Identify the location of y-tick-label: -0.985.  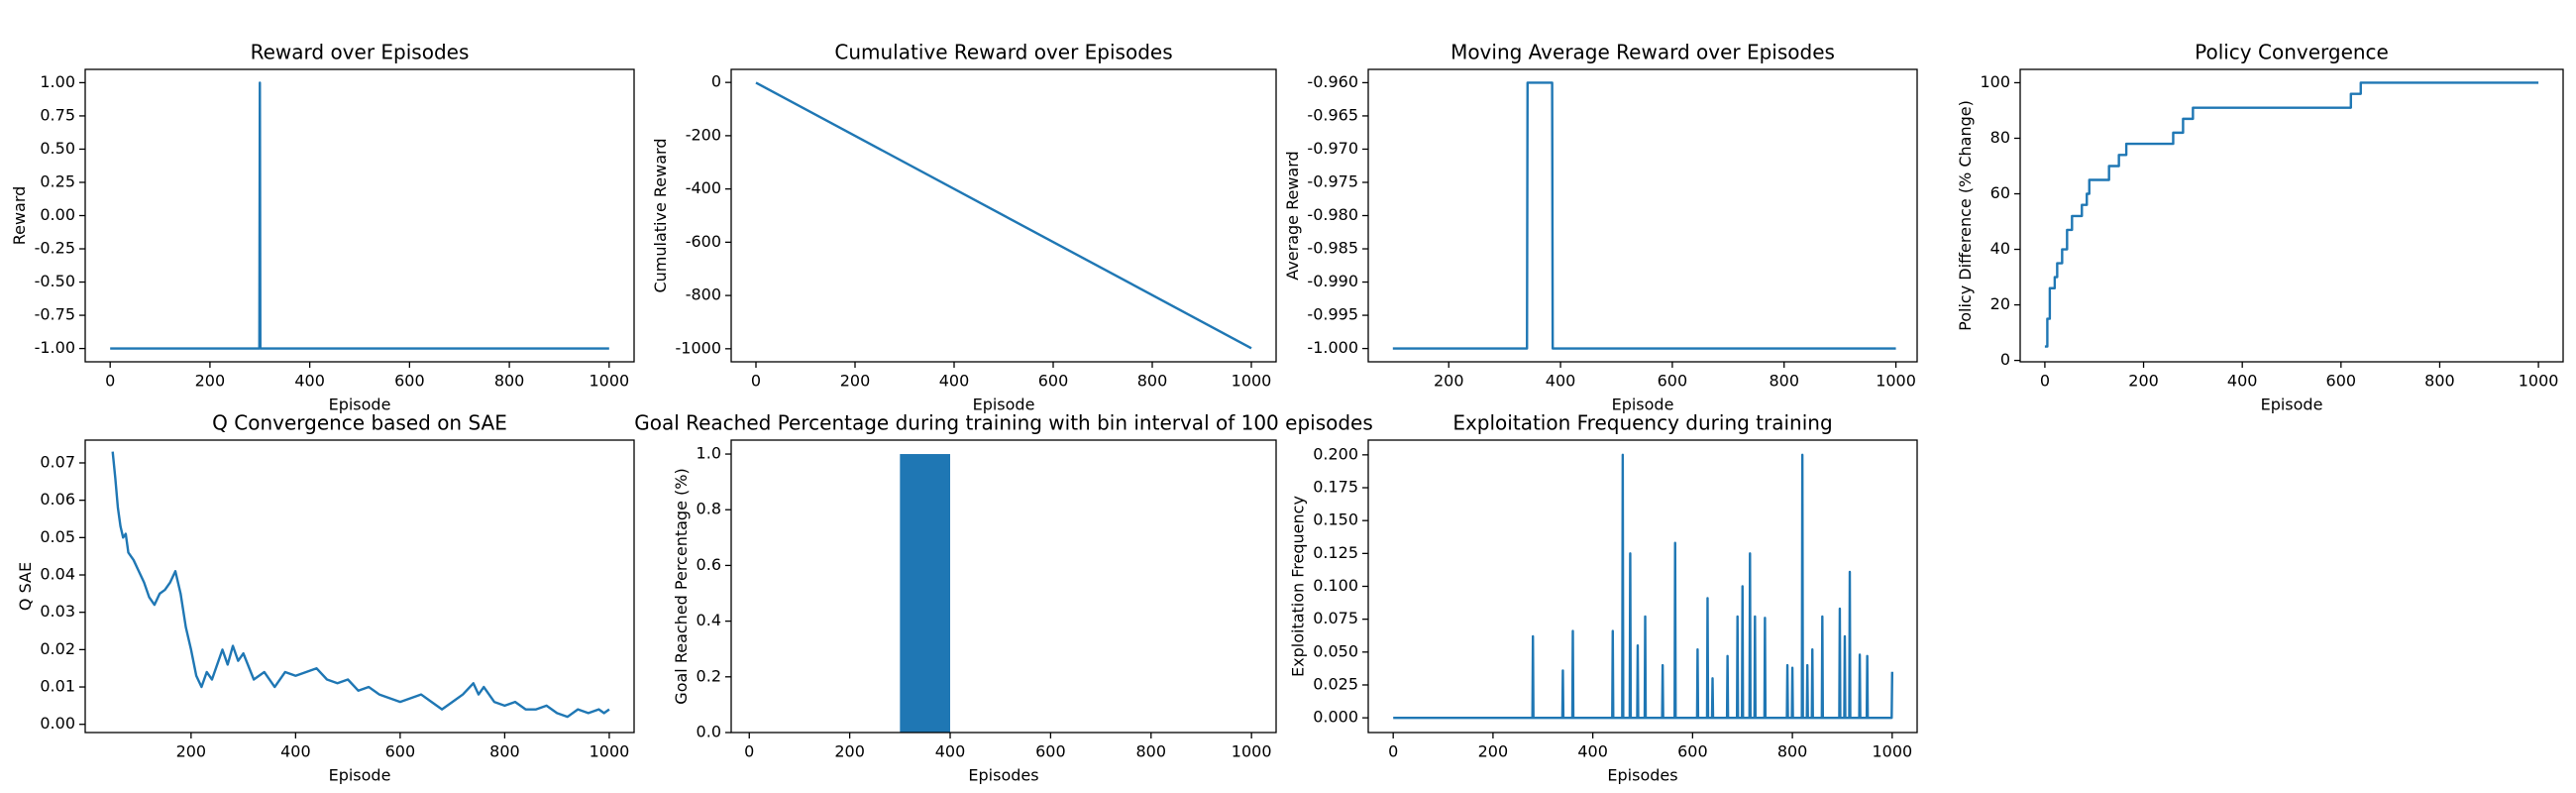
(1333, 248).